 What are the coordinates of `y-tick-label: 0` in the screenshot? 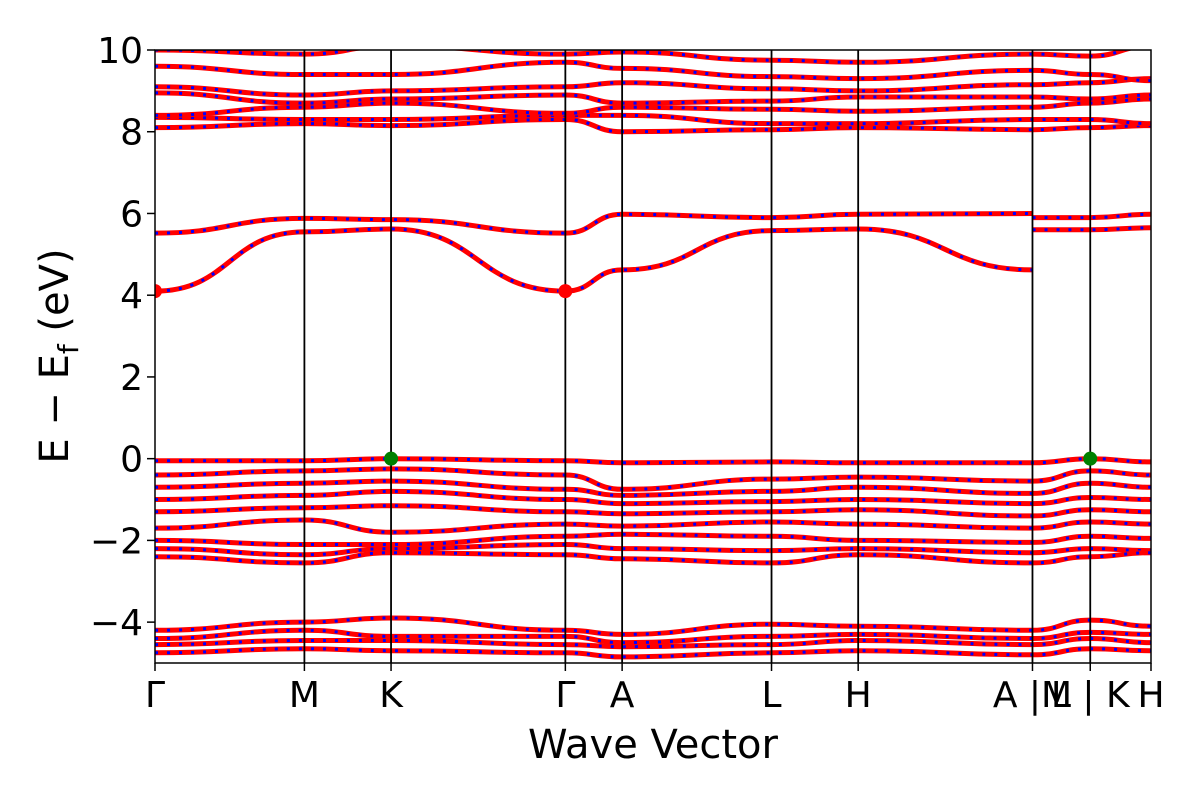 It's located at (131, 460).